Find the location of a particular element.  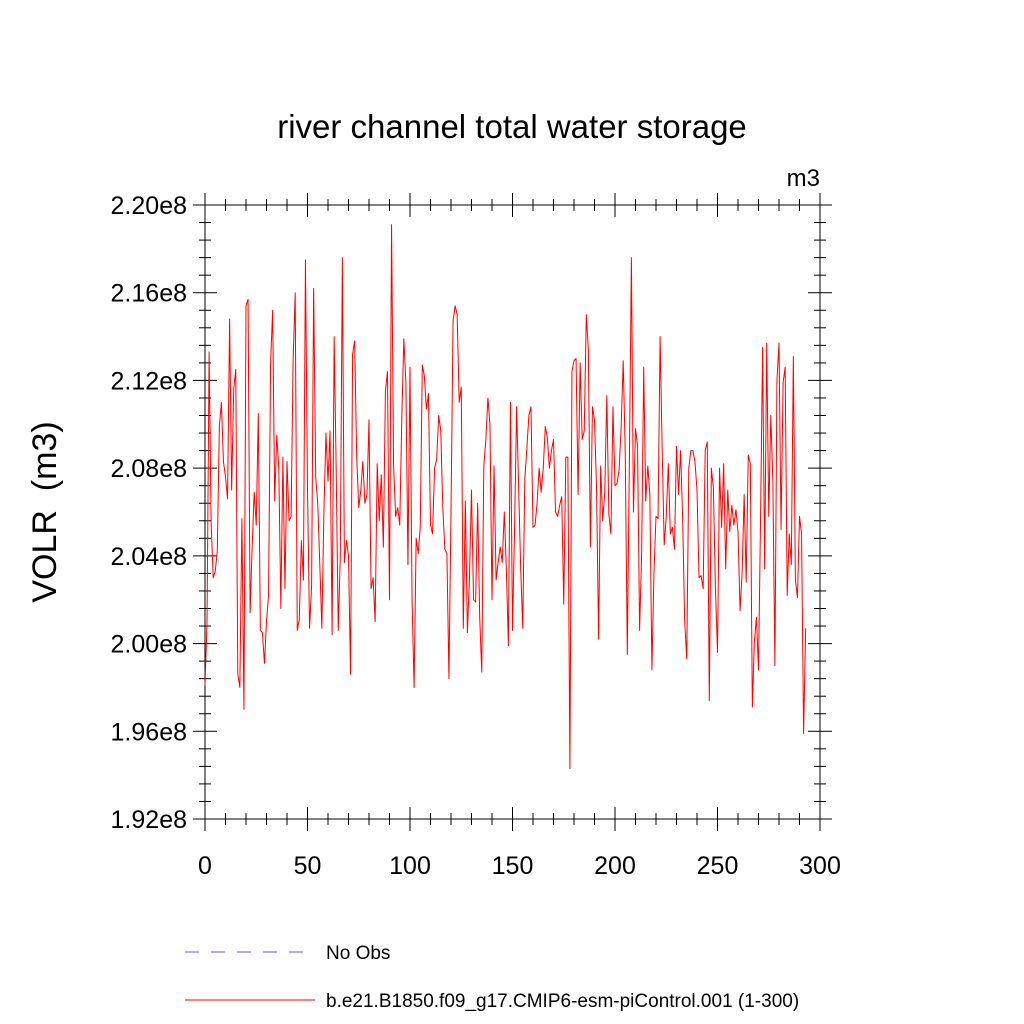

y-tick-label: 2.00e8 is located at coordinates (149, 645).